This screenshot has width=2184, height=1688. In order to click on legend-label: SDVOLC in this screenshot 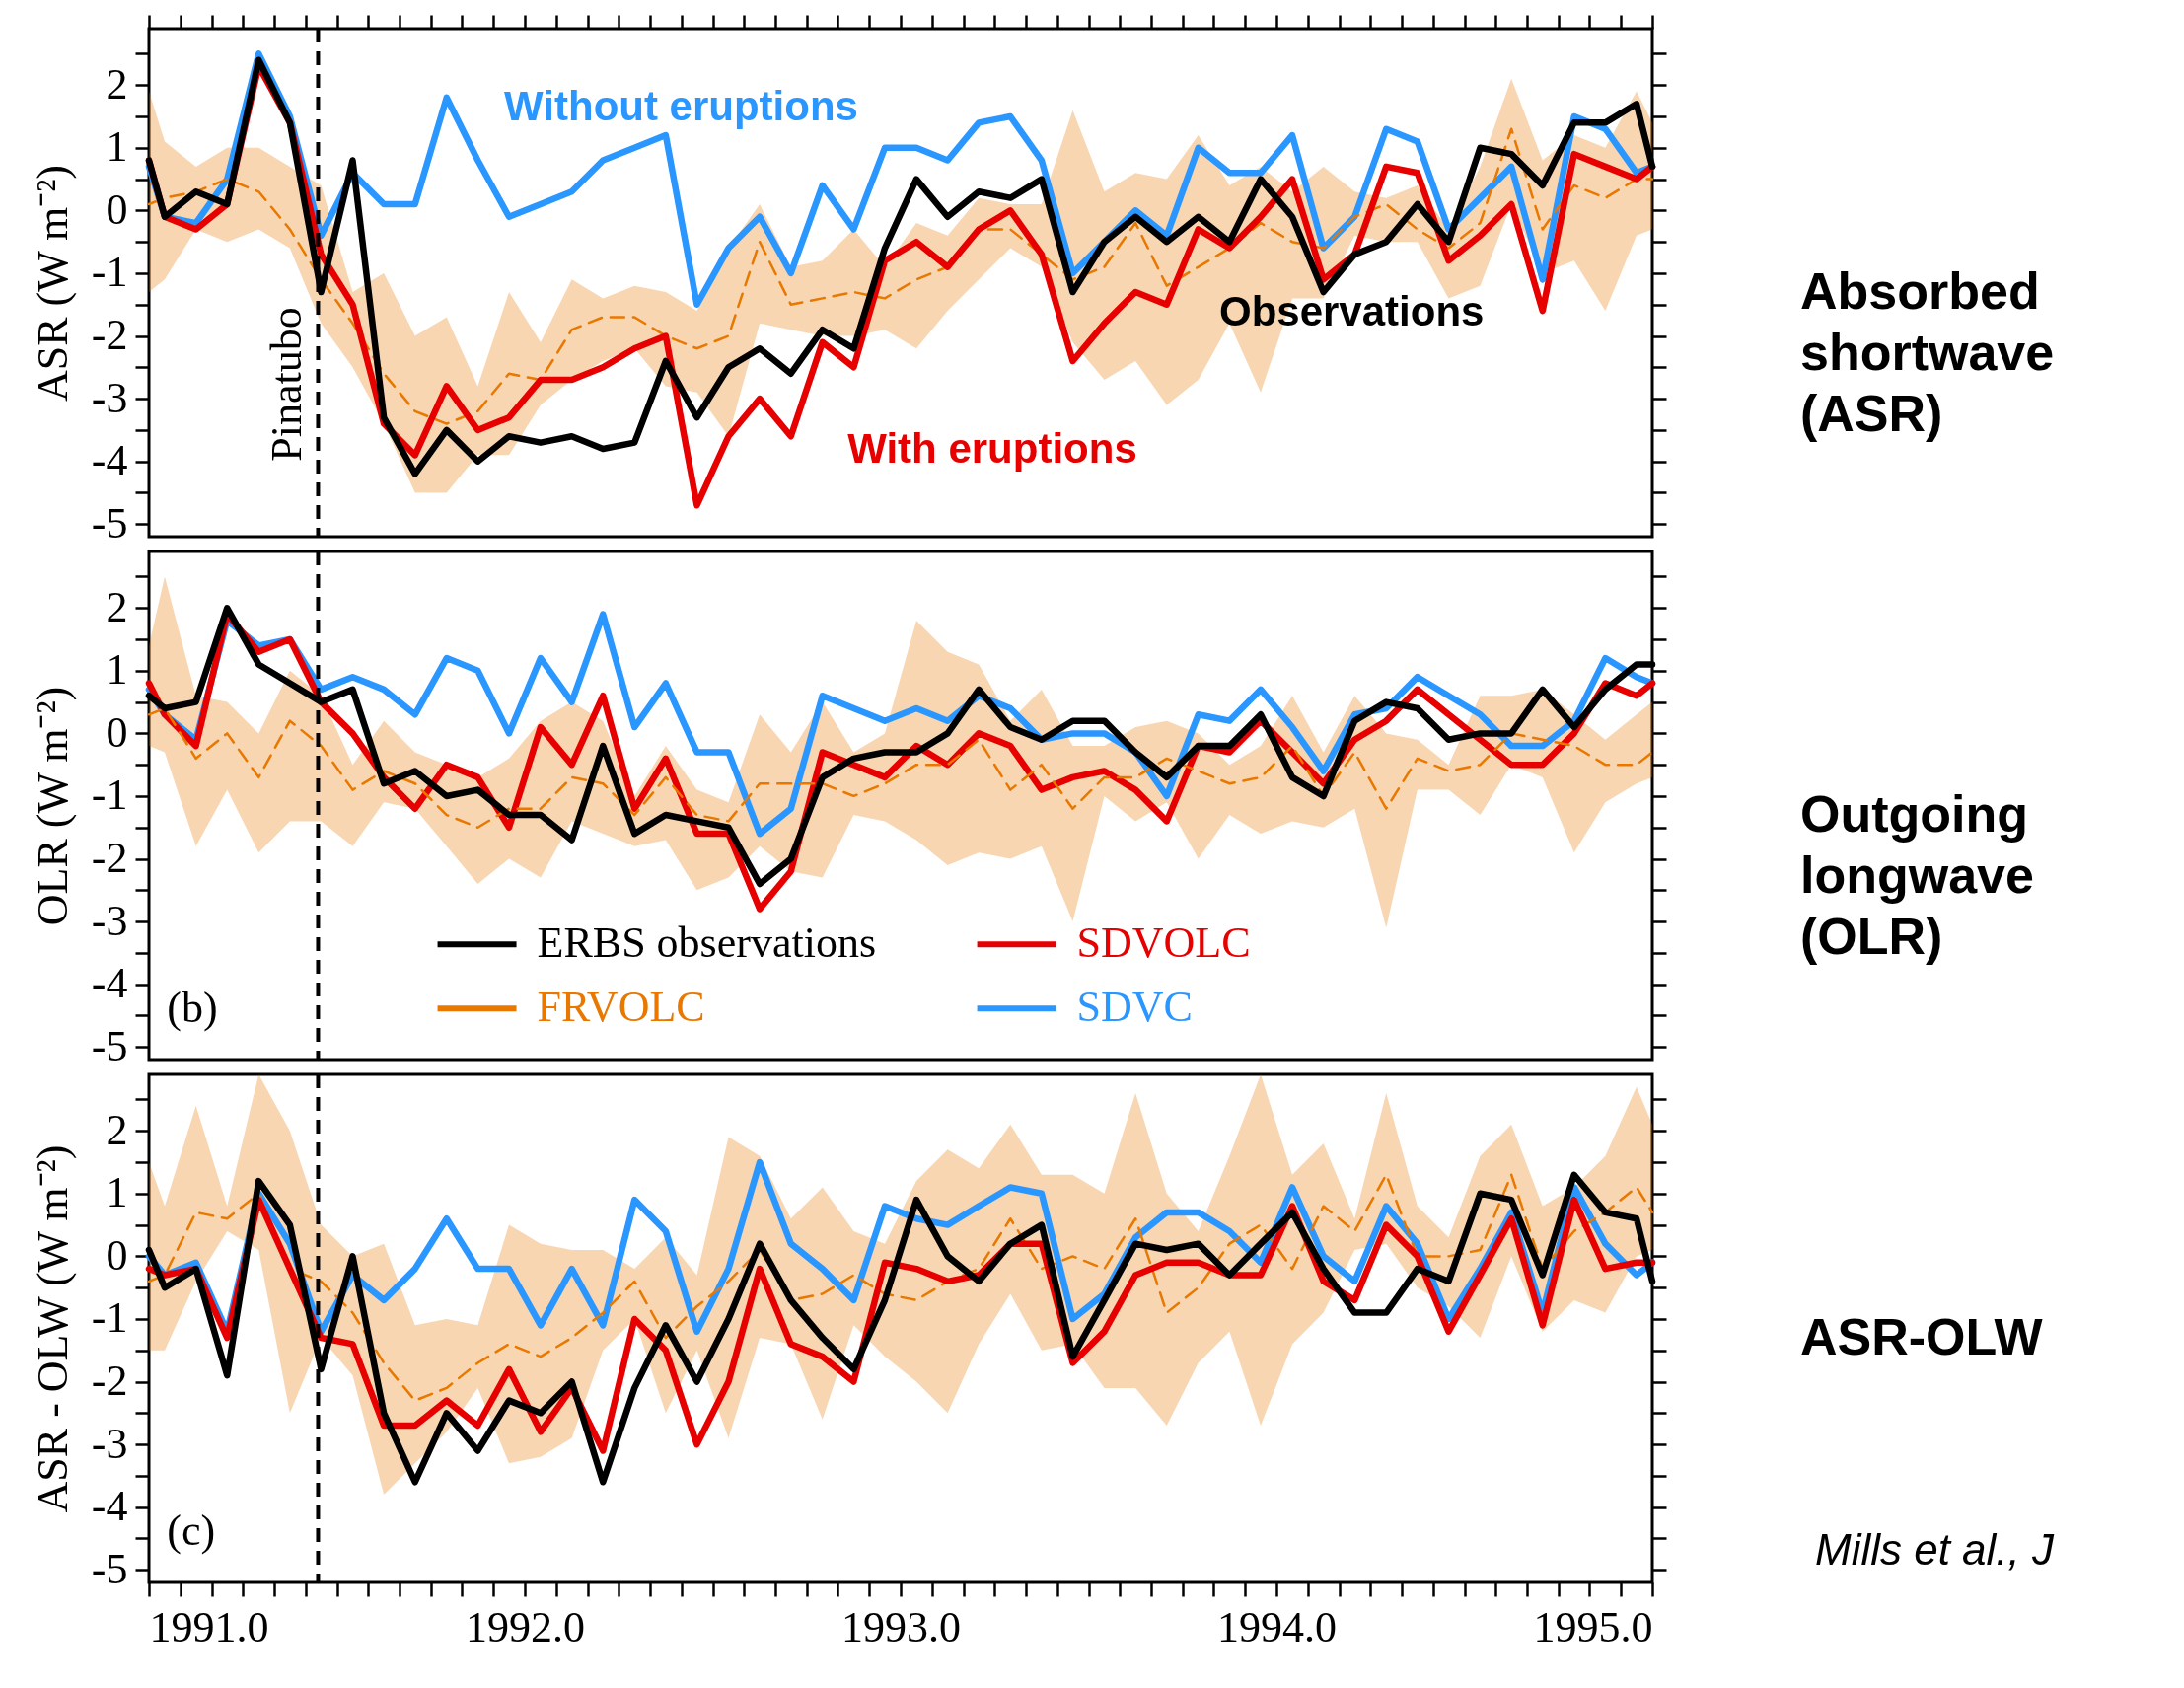, I will do `click(1163, 943)`.